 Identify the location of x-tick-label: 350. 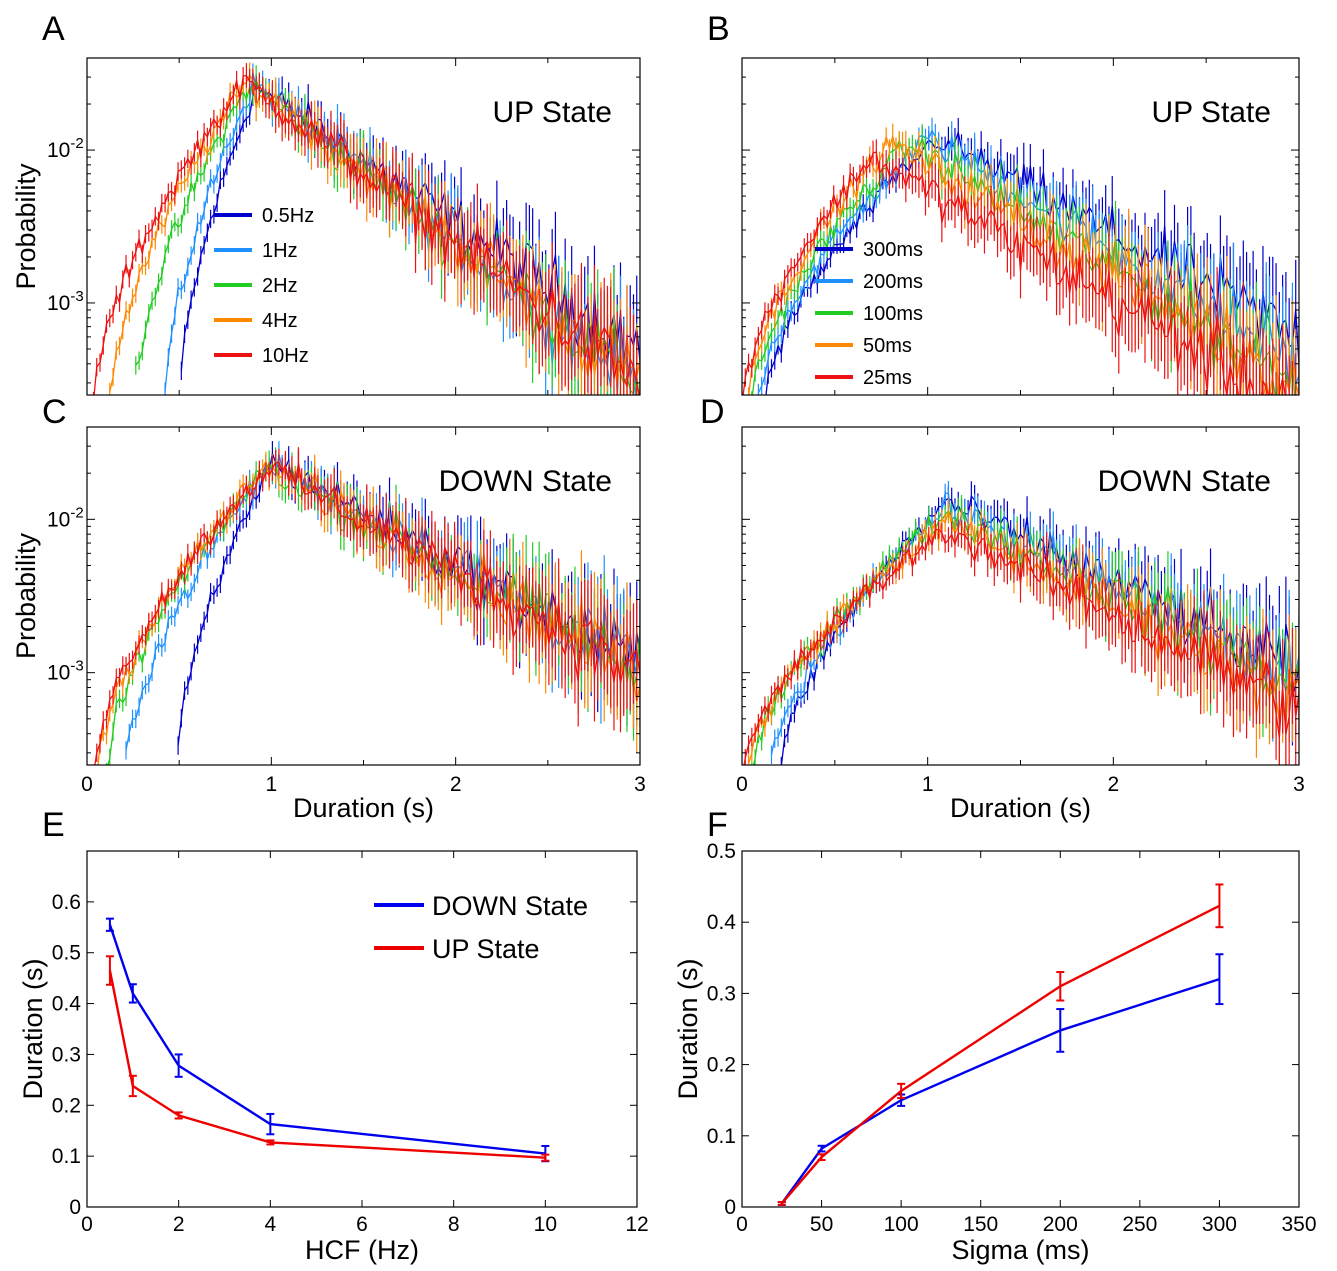
(1298, 1224).